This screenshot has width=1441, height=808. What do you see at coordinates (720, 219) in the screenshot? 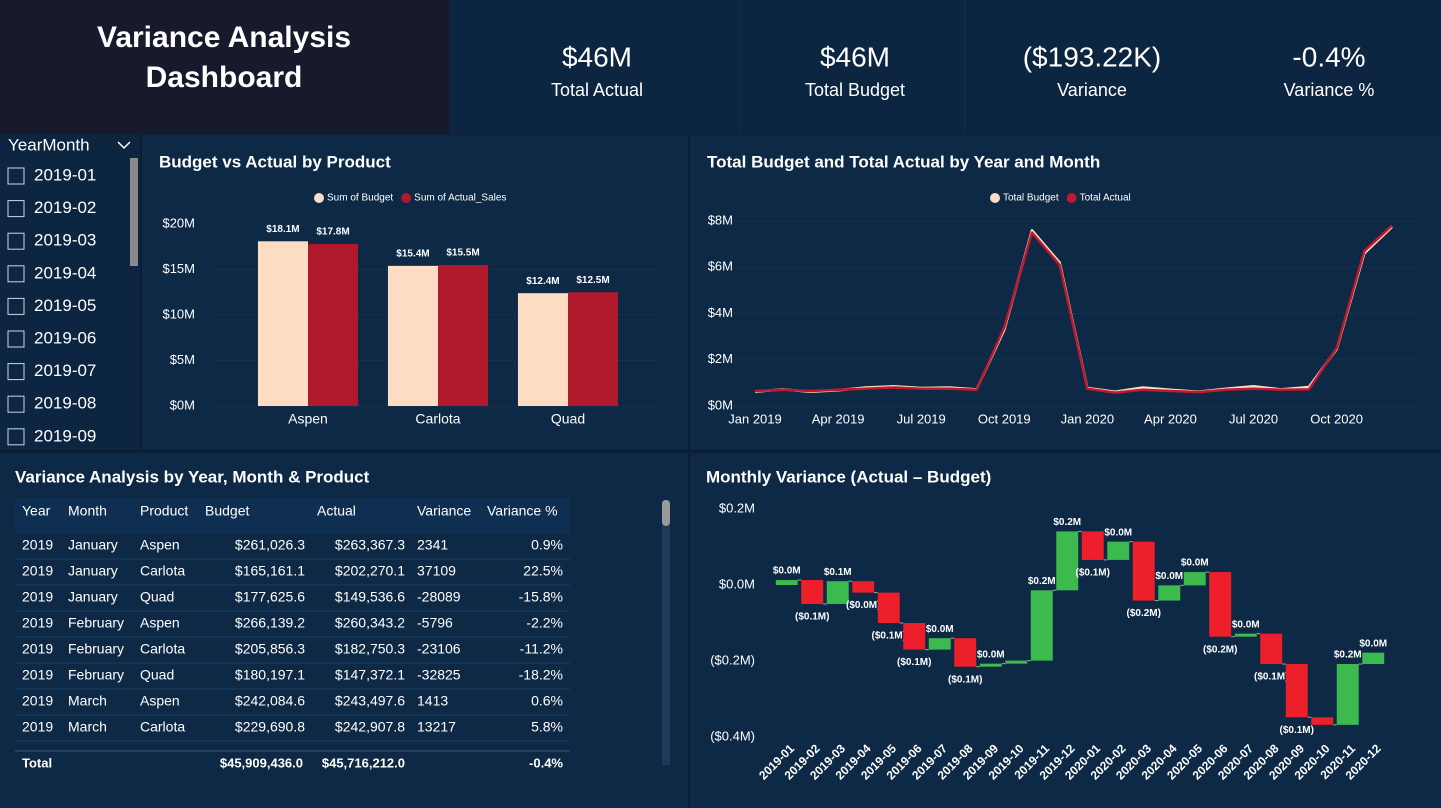
I see `y-tick-label: $8M` at bounding box center [720, 219].